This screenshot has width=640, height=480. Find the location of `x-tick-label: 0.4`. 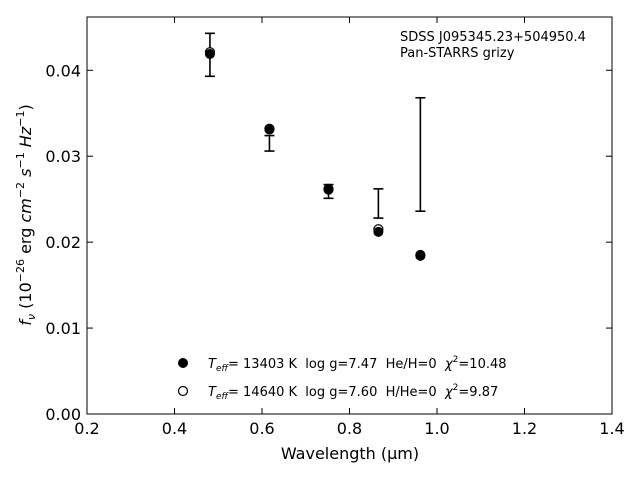

x-tick-label: 0.4 is located at coordinates (174, 428).